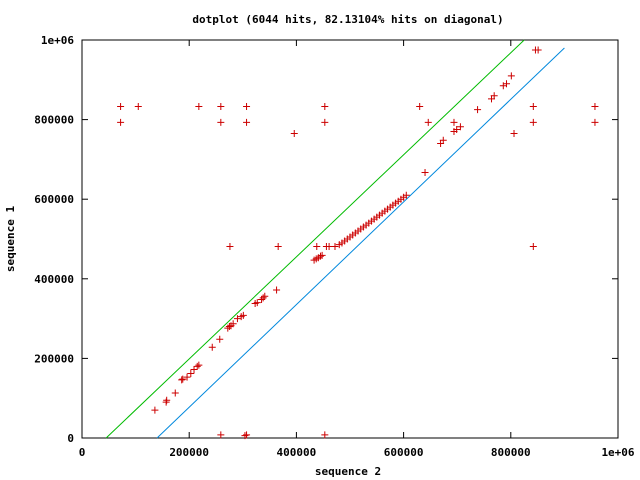 This screenshot has width=640, height=480. I want to click on x-tick-label: 0, so click(82, 452).